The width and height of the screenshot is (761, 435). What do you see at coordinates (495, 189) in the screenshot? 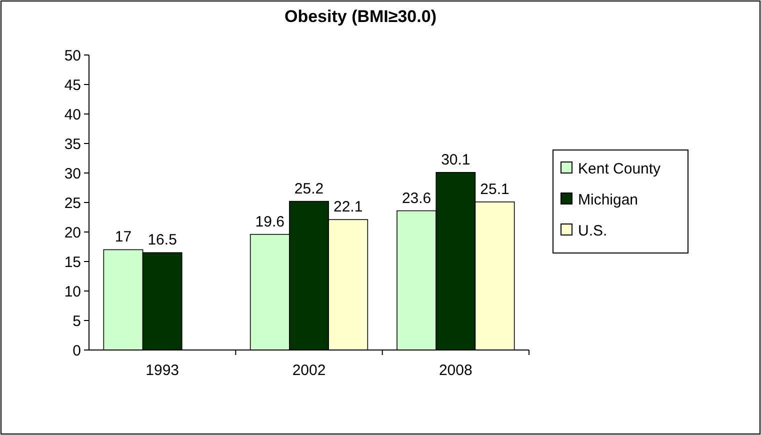
I see `data-label: 25.1` at bounding box center [495, 189].